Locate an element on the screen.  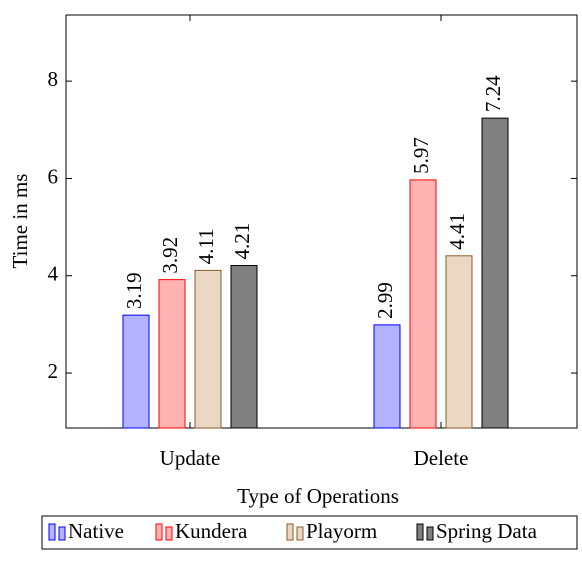
value-label: 5.97 is located at coordinates (421, 155).